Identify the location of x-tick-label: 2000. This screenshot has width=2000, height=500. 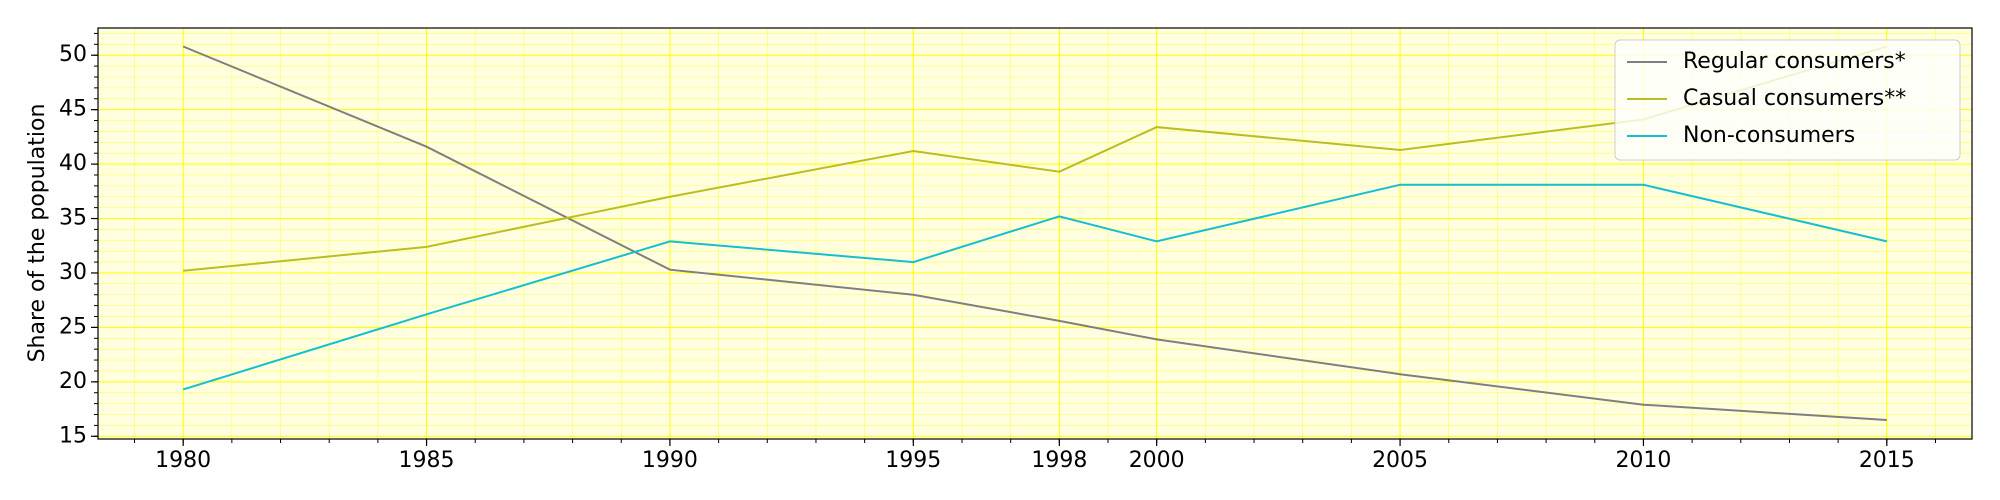
(1157, 460).